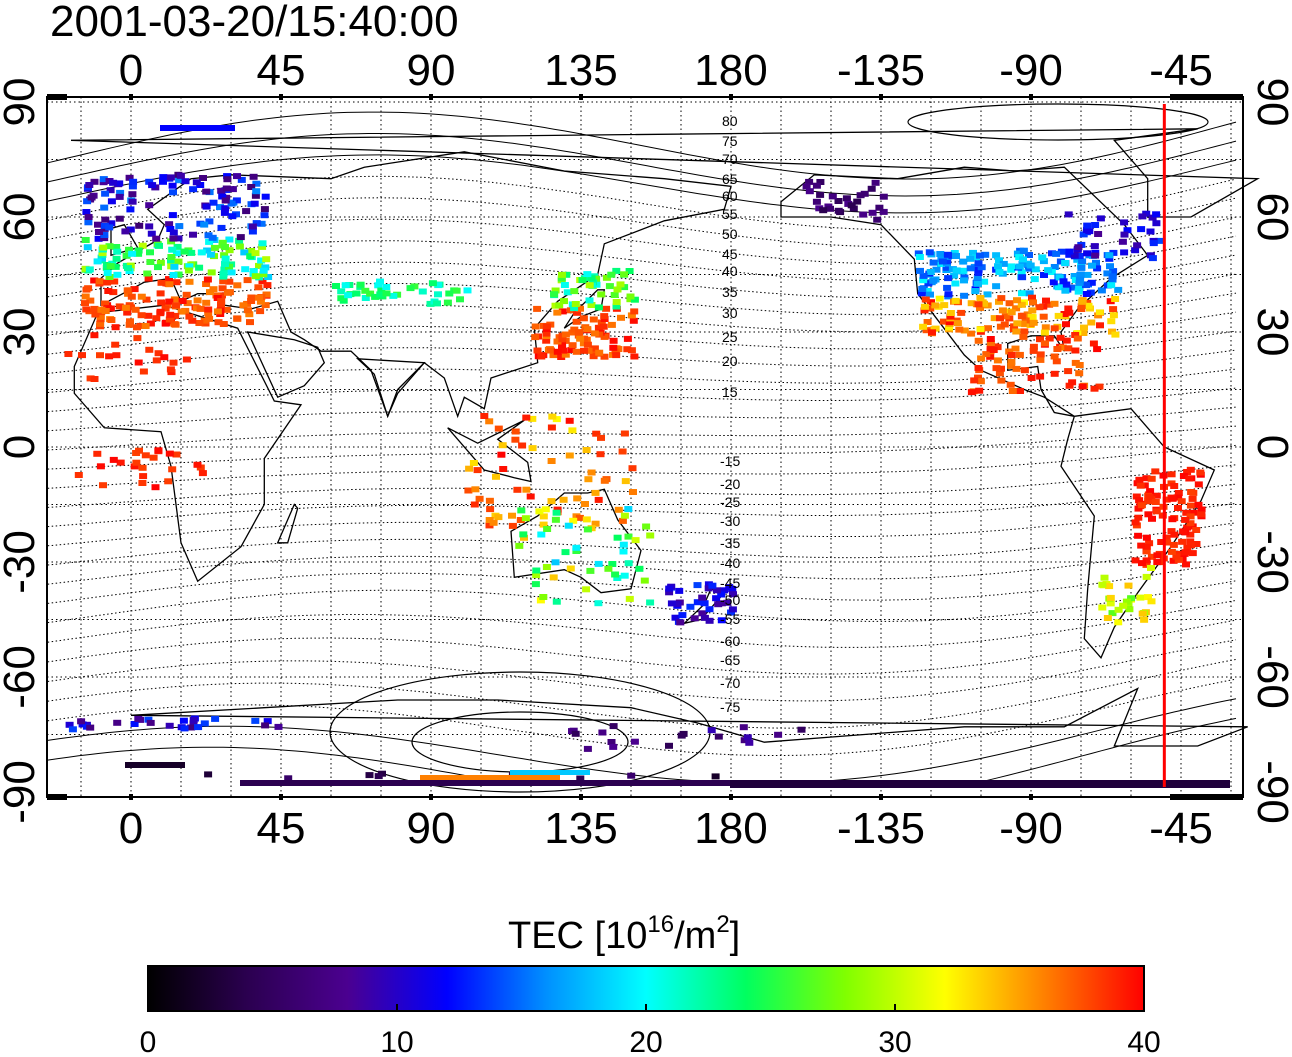 The height and width of the screenshot is (1057, 1292). What do you see at coordinates (730, 159) in the screenshot?
I see `contour-label: 70` at bounding box center [730, 159].